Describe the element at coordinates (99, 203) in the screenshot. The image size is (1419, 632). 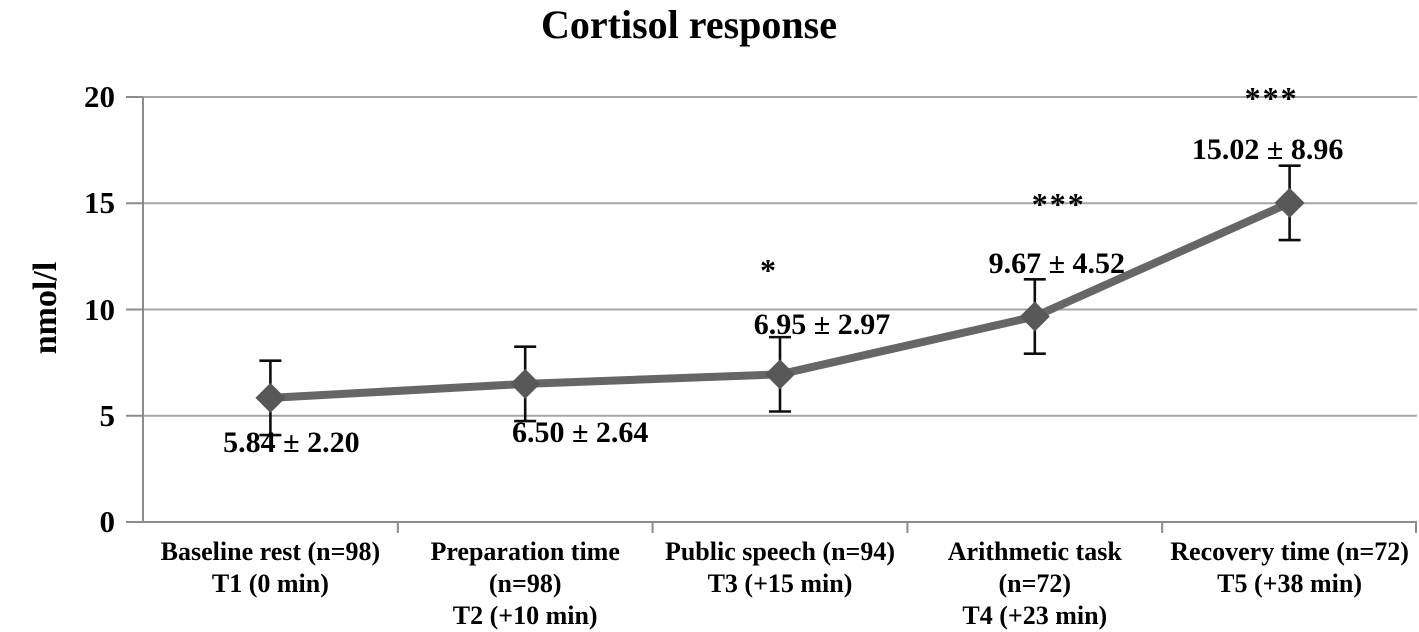
I see `y-tick-label: 15` at that location.